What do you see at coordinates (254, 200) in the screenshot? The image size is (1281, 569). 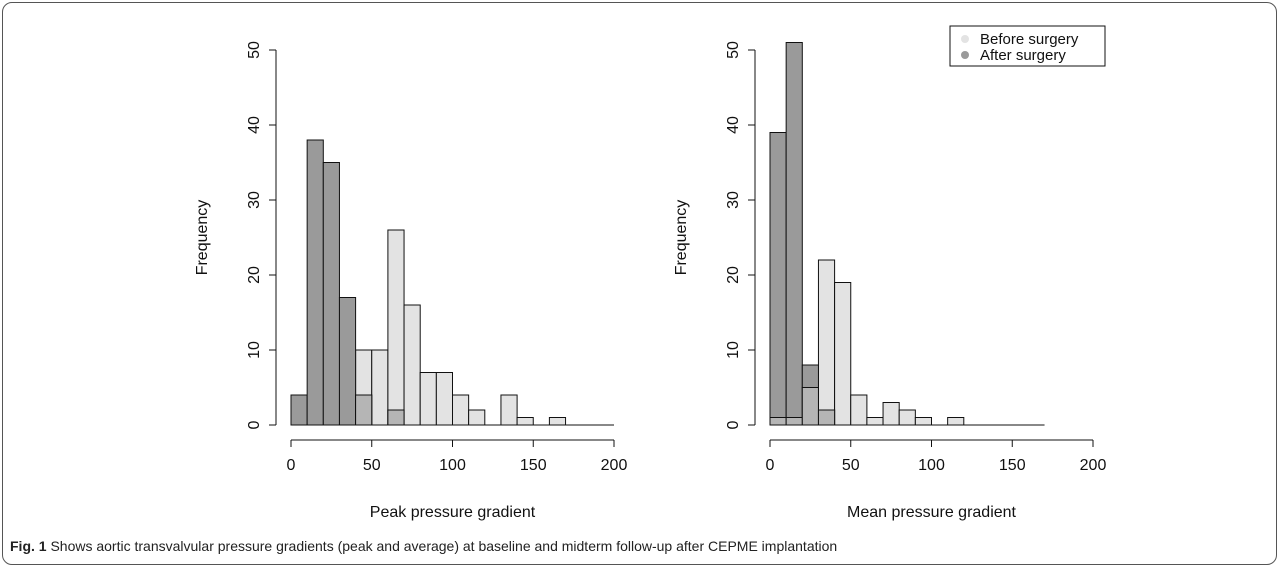 I see `p1-y-tick-label-30: 30` at bounding box center [254, 200].